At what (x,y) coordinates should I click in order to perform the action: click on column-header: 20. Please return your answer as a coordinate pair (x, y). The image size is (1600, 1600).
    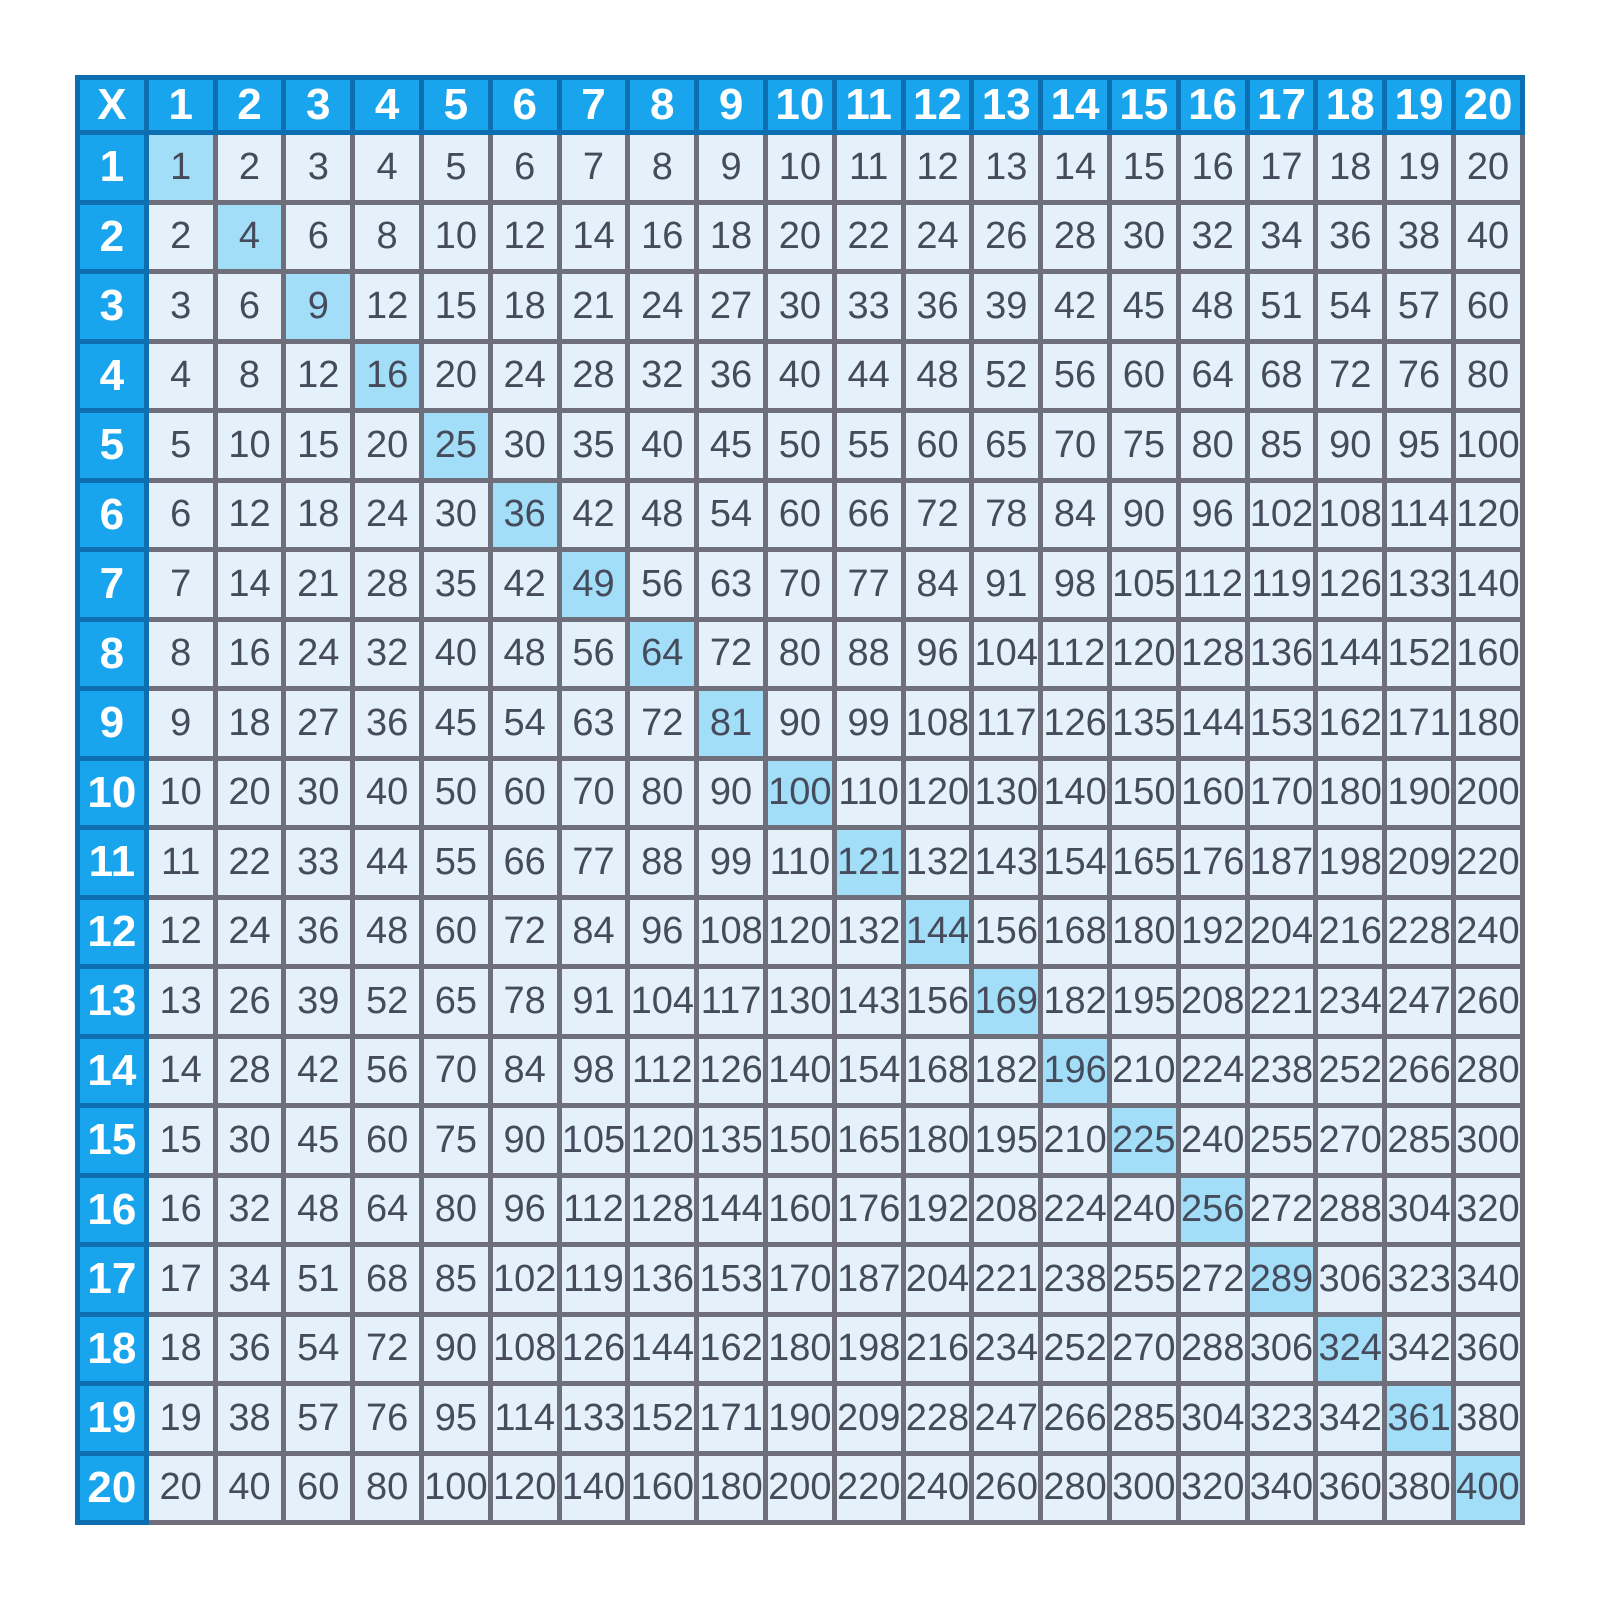
    Looking at the image, I should click on (1488, 105).